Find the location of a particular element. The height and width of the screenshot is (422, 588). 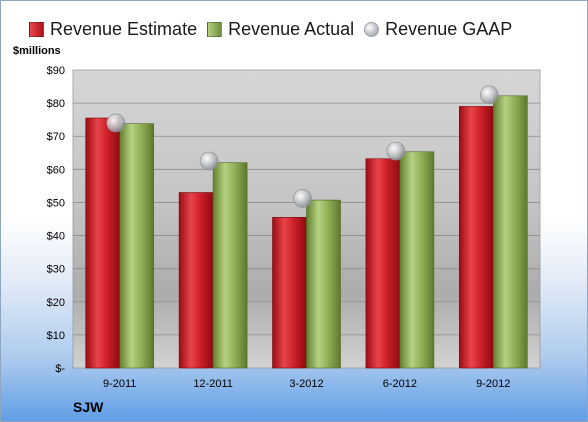

legend-swatch-revenue-estimate is located at coordinates (36, 29).